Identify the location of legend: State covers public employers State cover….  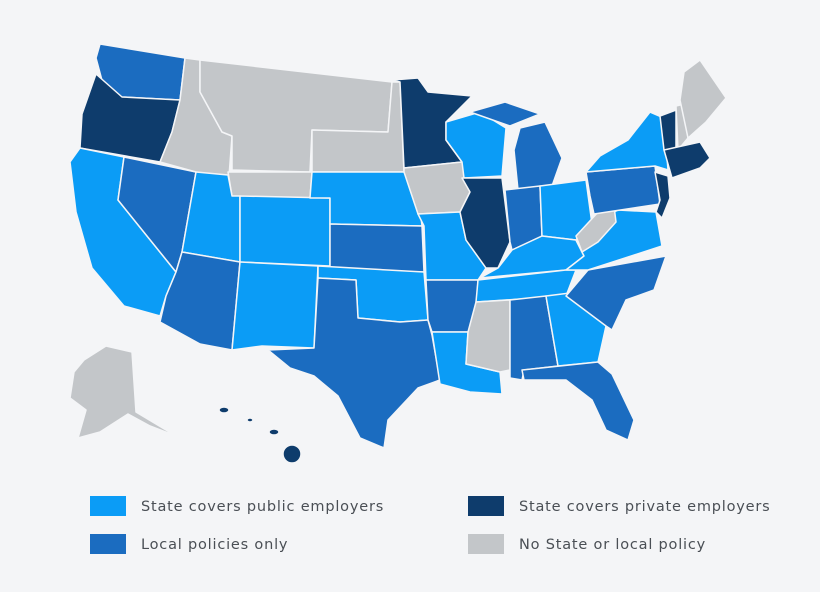
(430, 525).